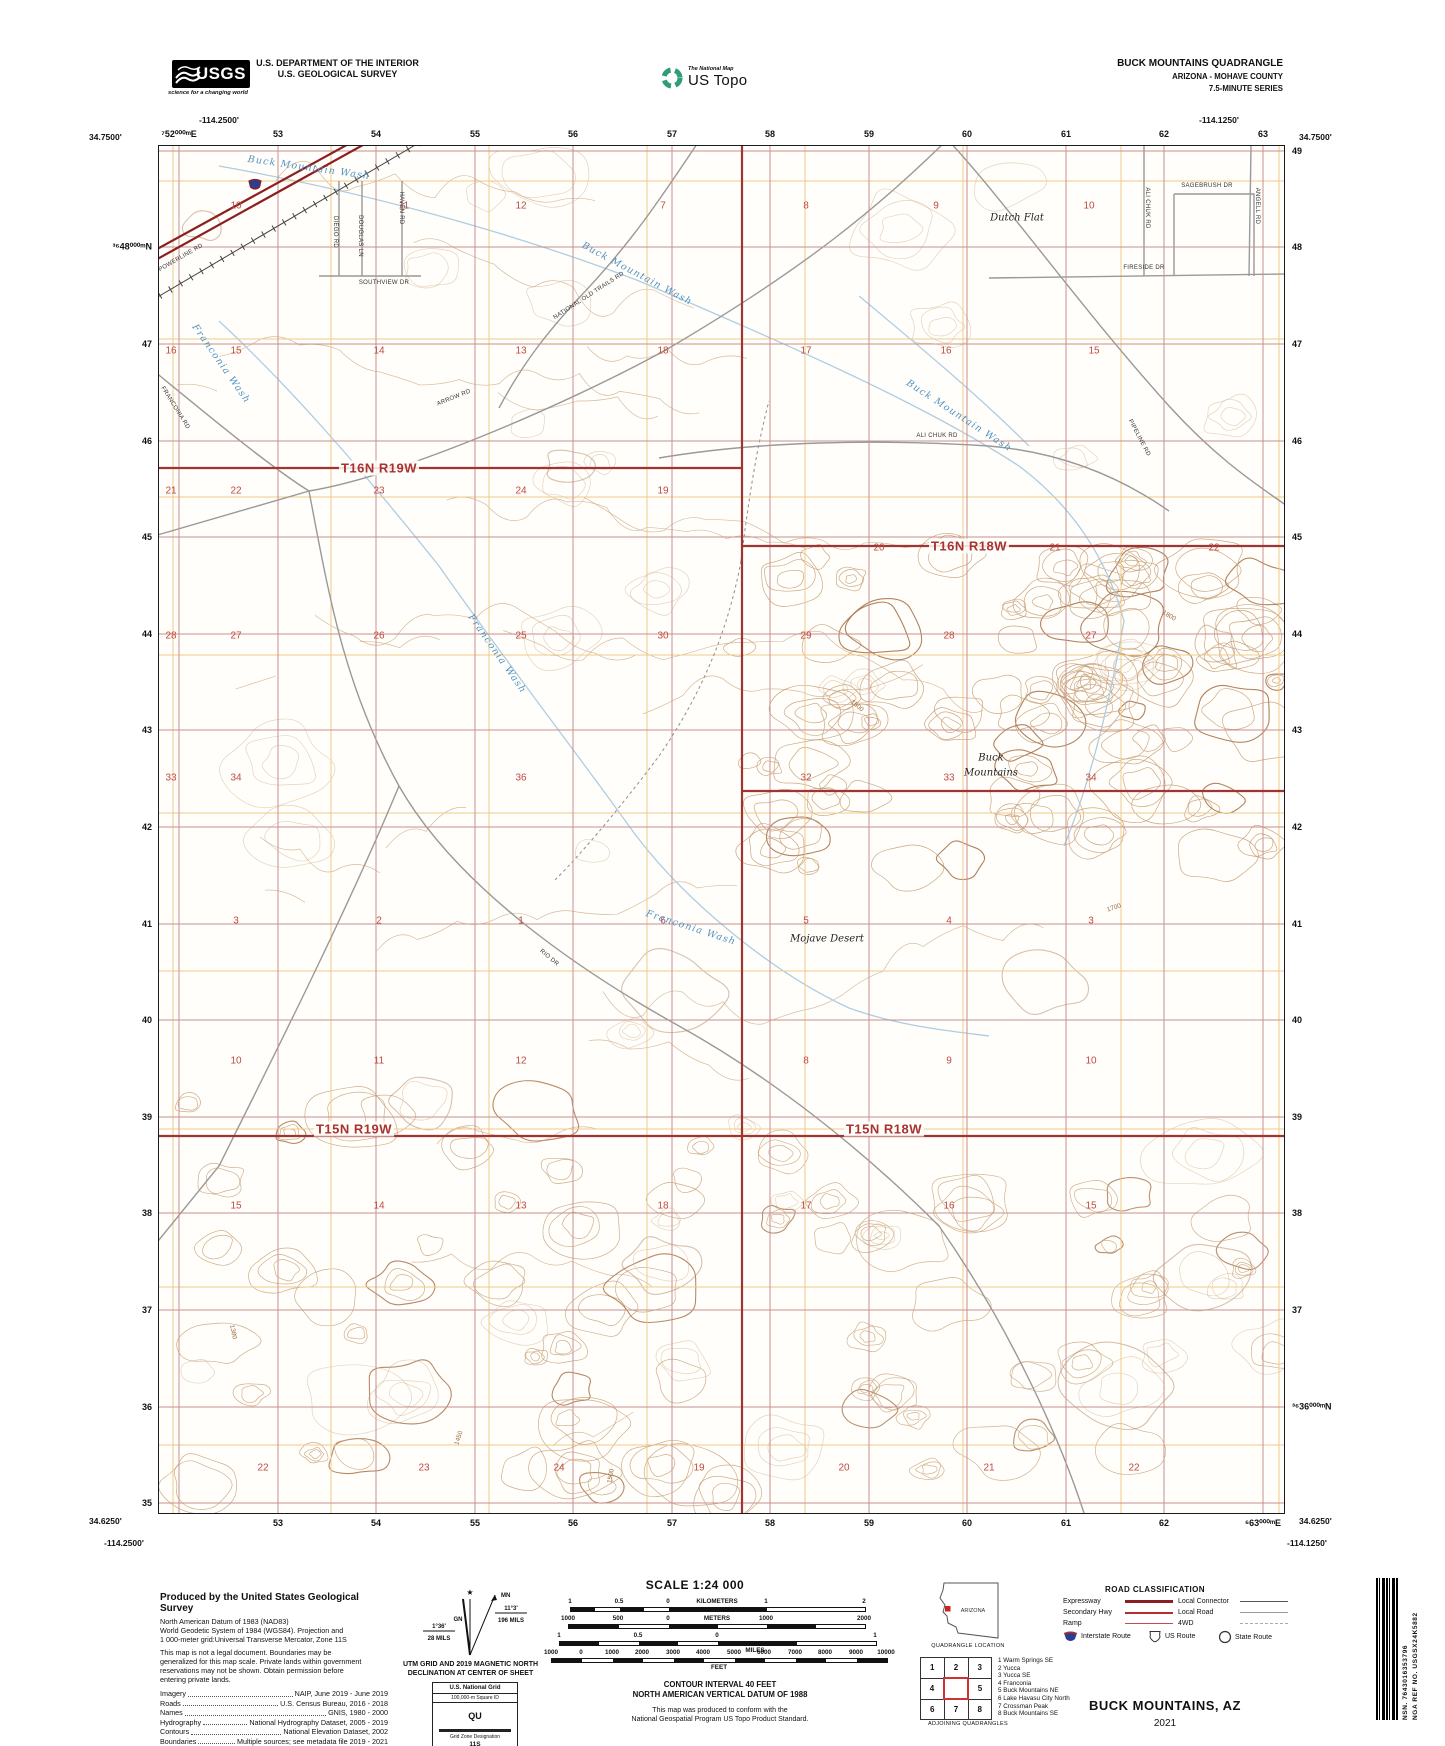  Describe the element at coordinates (475, 1736) in the screenshot. I see `usng-zone-label: Grid Zone Designation` at that location.